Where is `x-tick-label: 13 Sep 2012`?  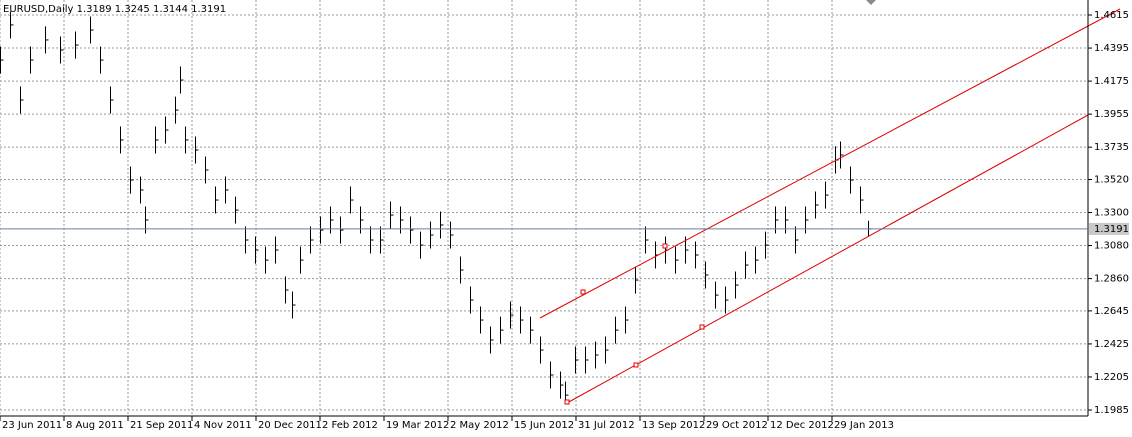 x-tick-label: 13 Sep 2012 is located at coordinates (673, 425).